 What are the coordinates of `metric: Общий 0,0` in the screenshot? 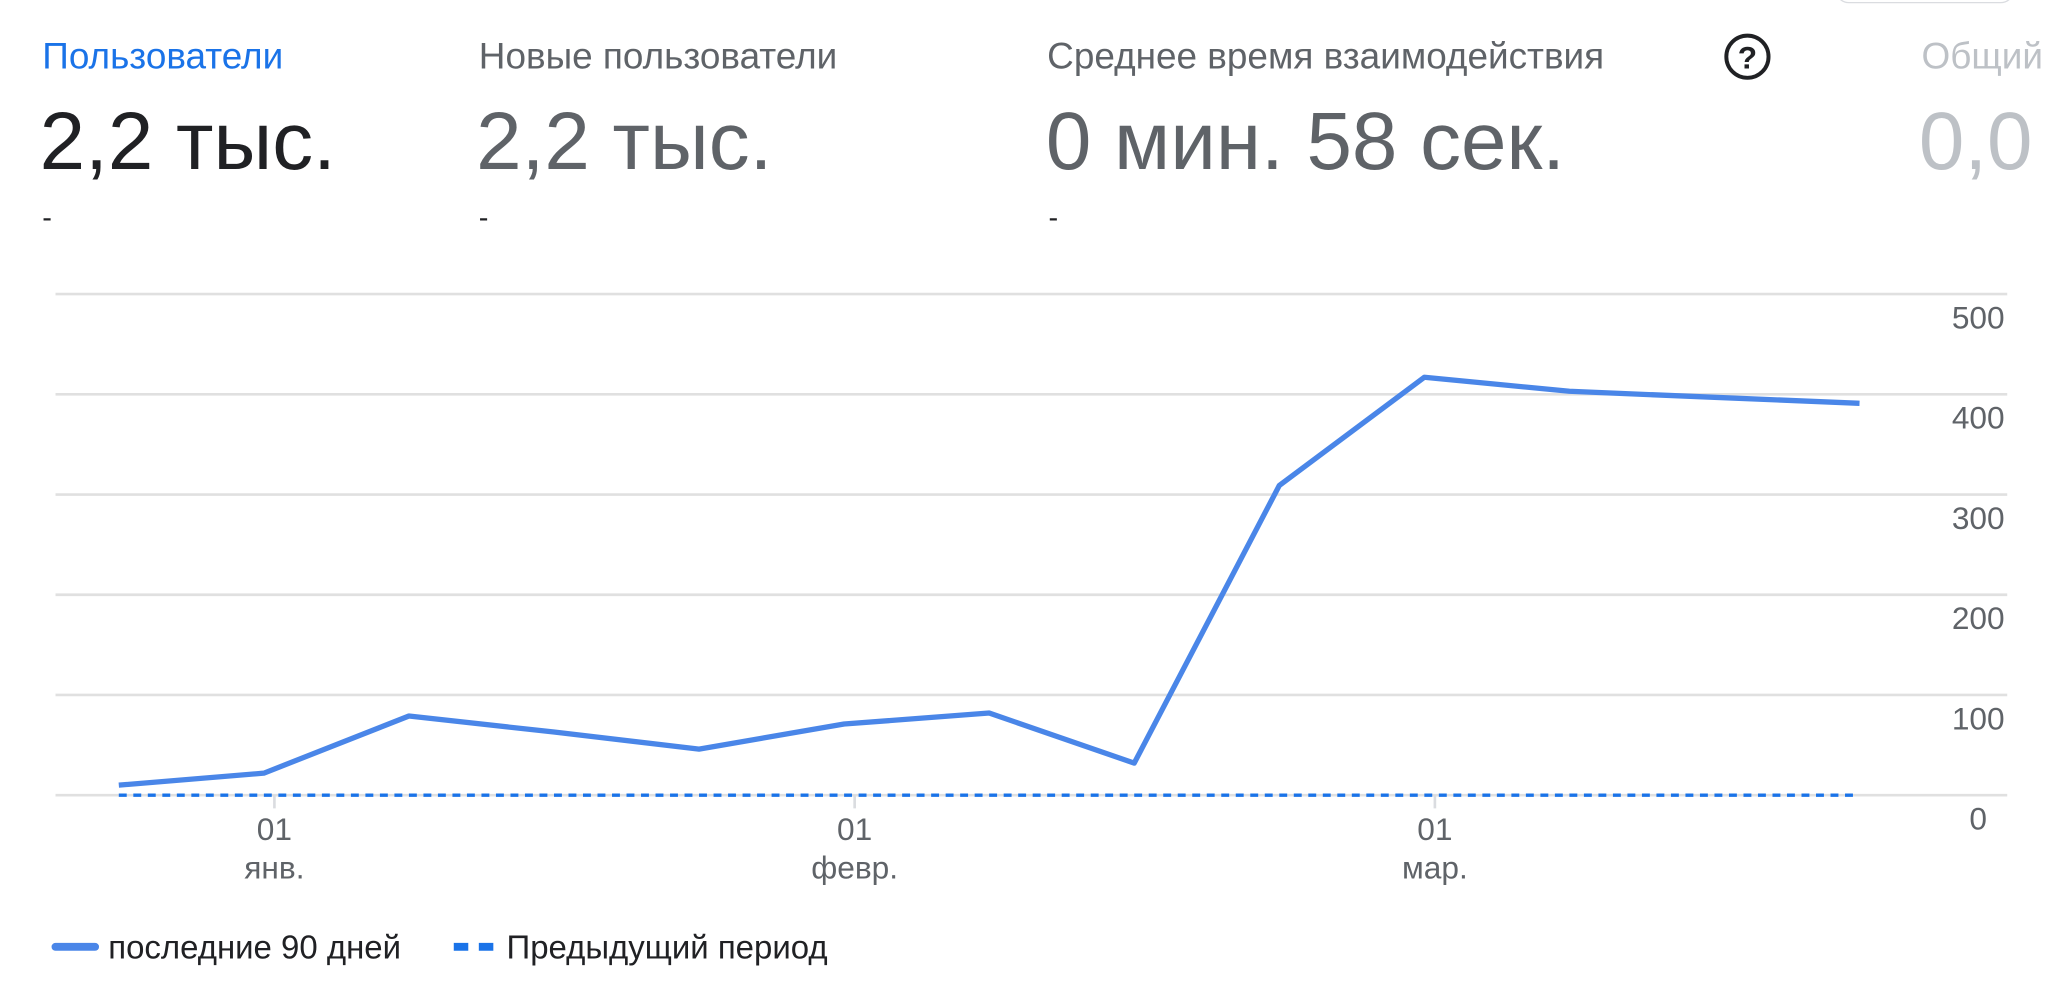 It's located at (1981, 111).